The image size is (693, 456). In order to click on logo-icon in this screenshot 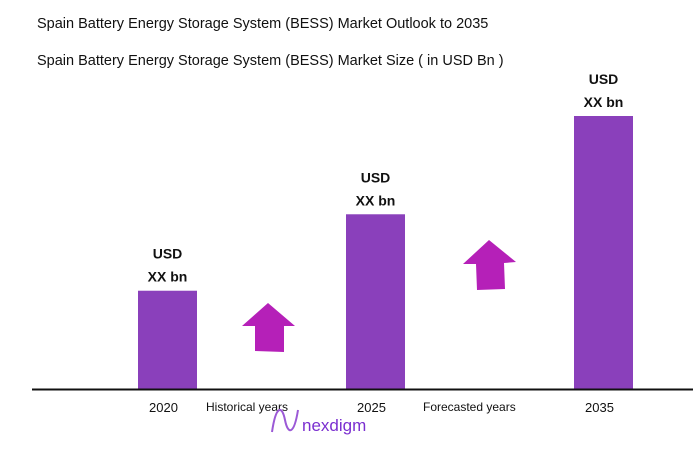, I will do `click(285, 421)`.